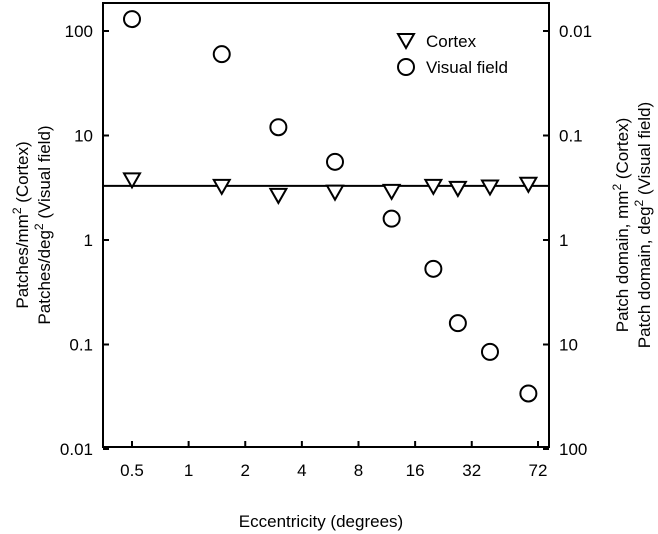  Describe the element at coordinates (467, 67) in the screenshot. I see `legend-visual-field-label: Visual field` at that location.